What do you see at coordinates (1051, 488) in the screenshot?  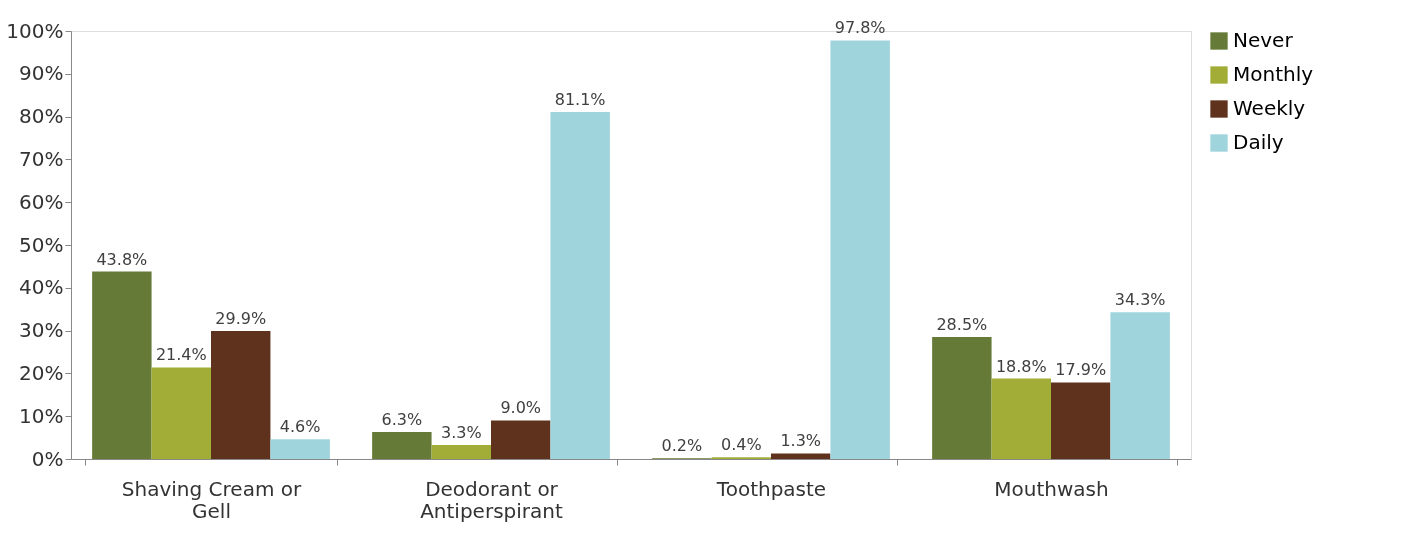 I see `x-tick-label: Mouthwash` at bounding box center [1051, 488].